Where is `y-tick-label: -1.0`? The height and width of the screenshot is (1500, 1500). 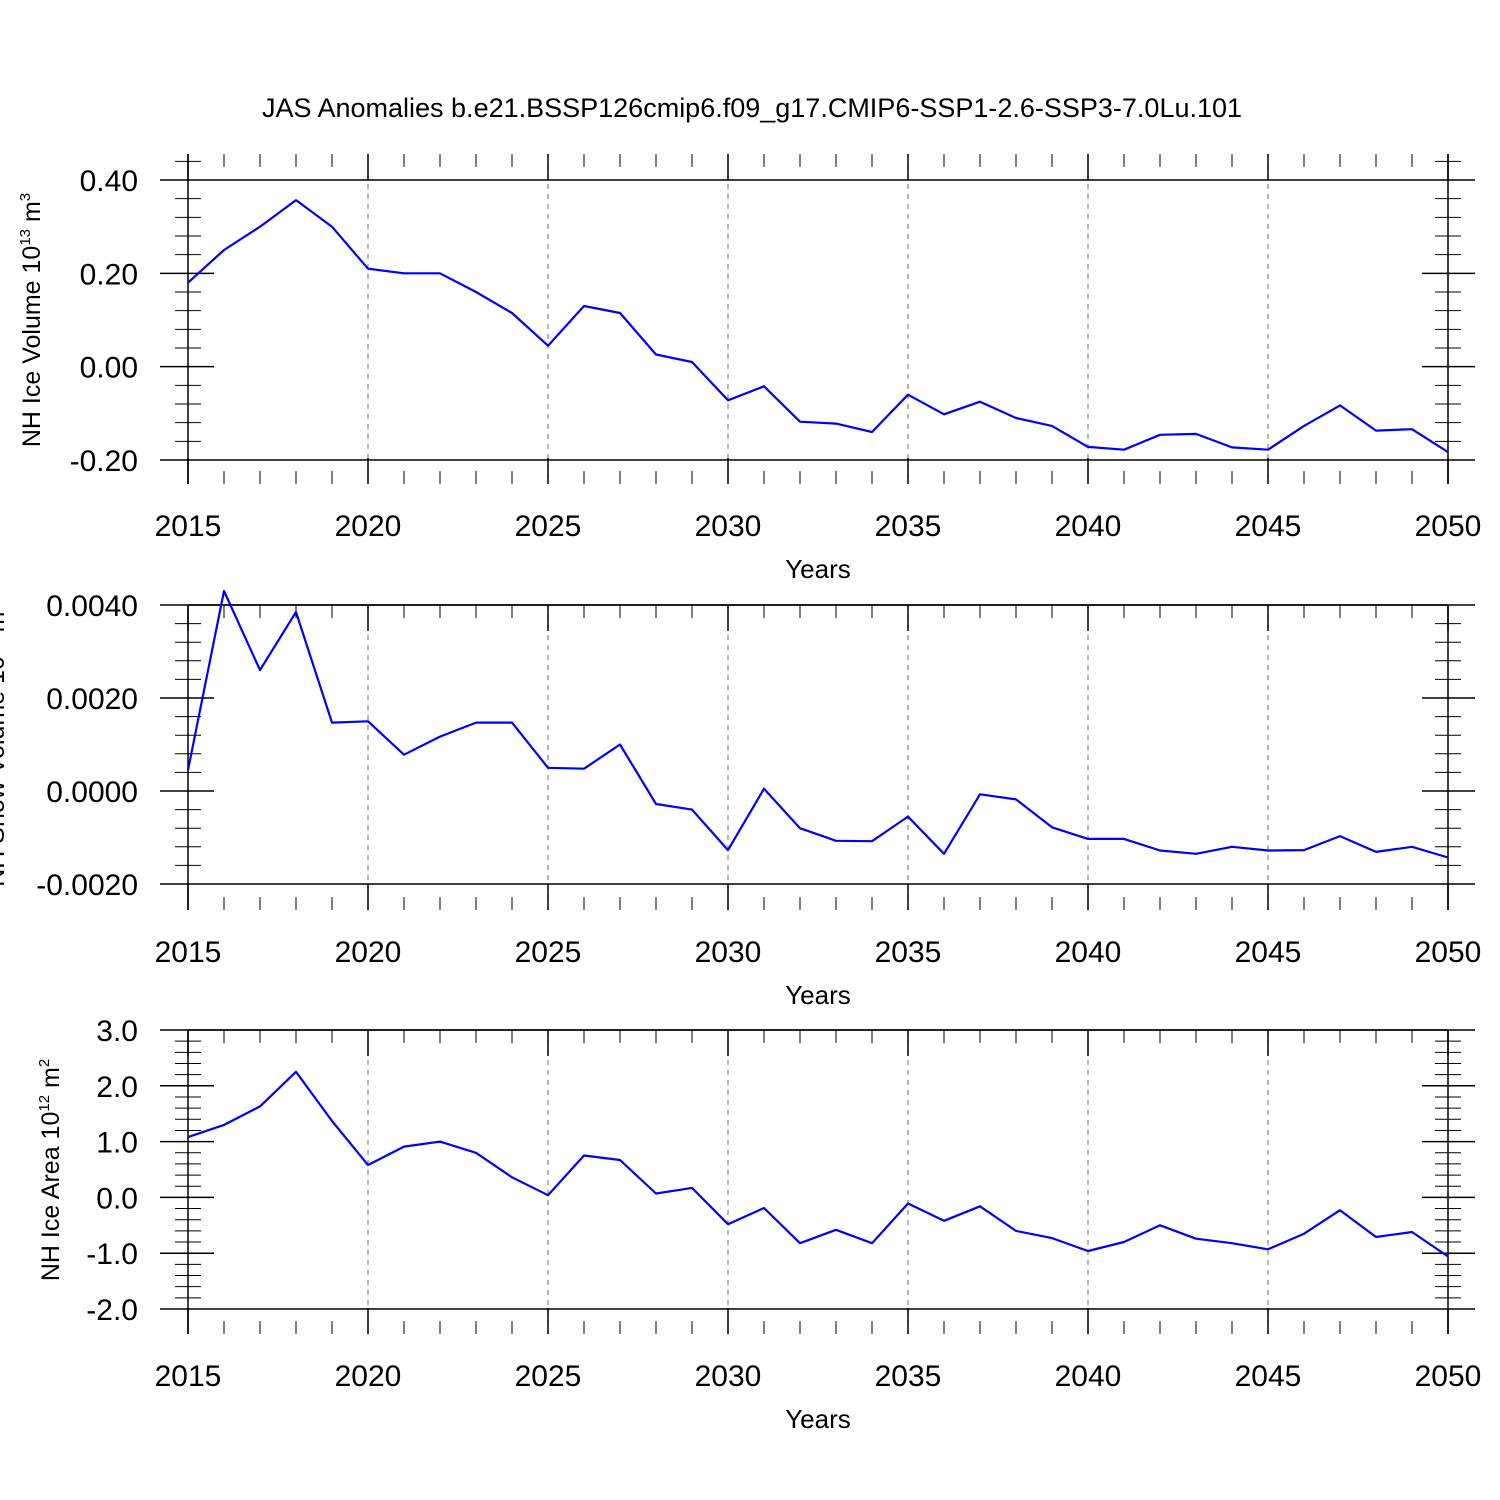 y-tick-label: -1.0 is located at coordinates (112, 1254).